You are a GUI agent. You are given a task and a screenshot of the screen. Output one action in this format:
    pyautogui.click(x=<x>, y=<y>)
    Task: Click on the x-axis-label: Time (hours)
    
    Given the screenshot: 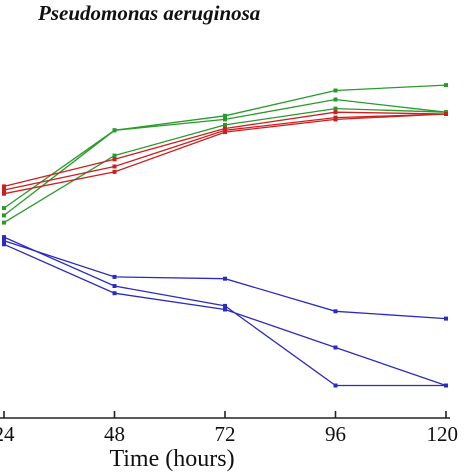 What is the action you would take?
    pyautogui.click(x=171, y=459)
    